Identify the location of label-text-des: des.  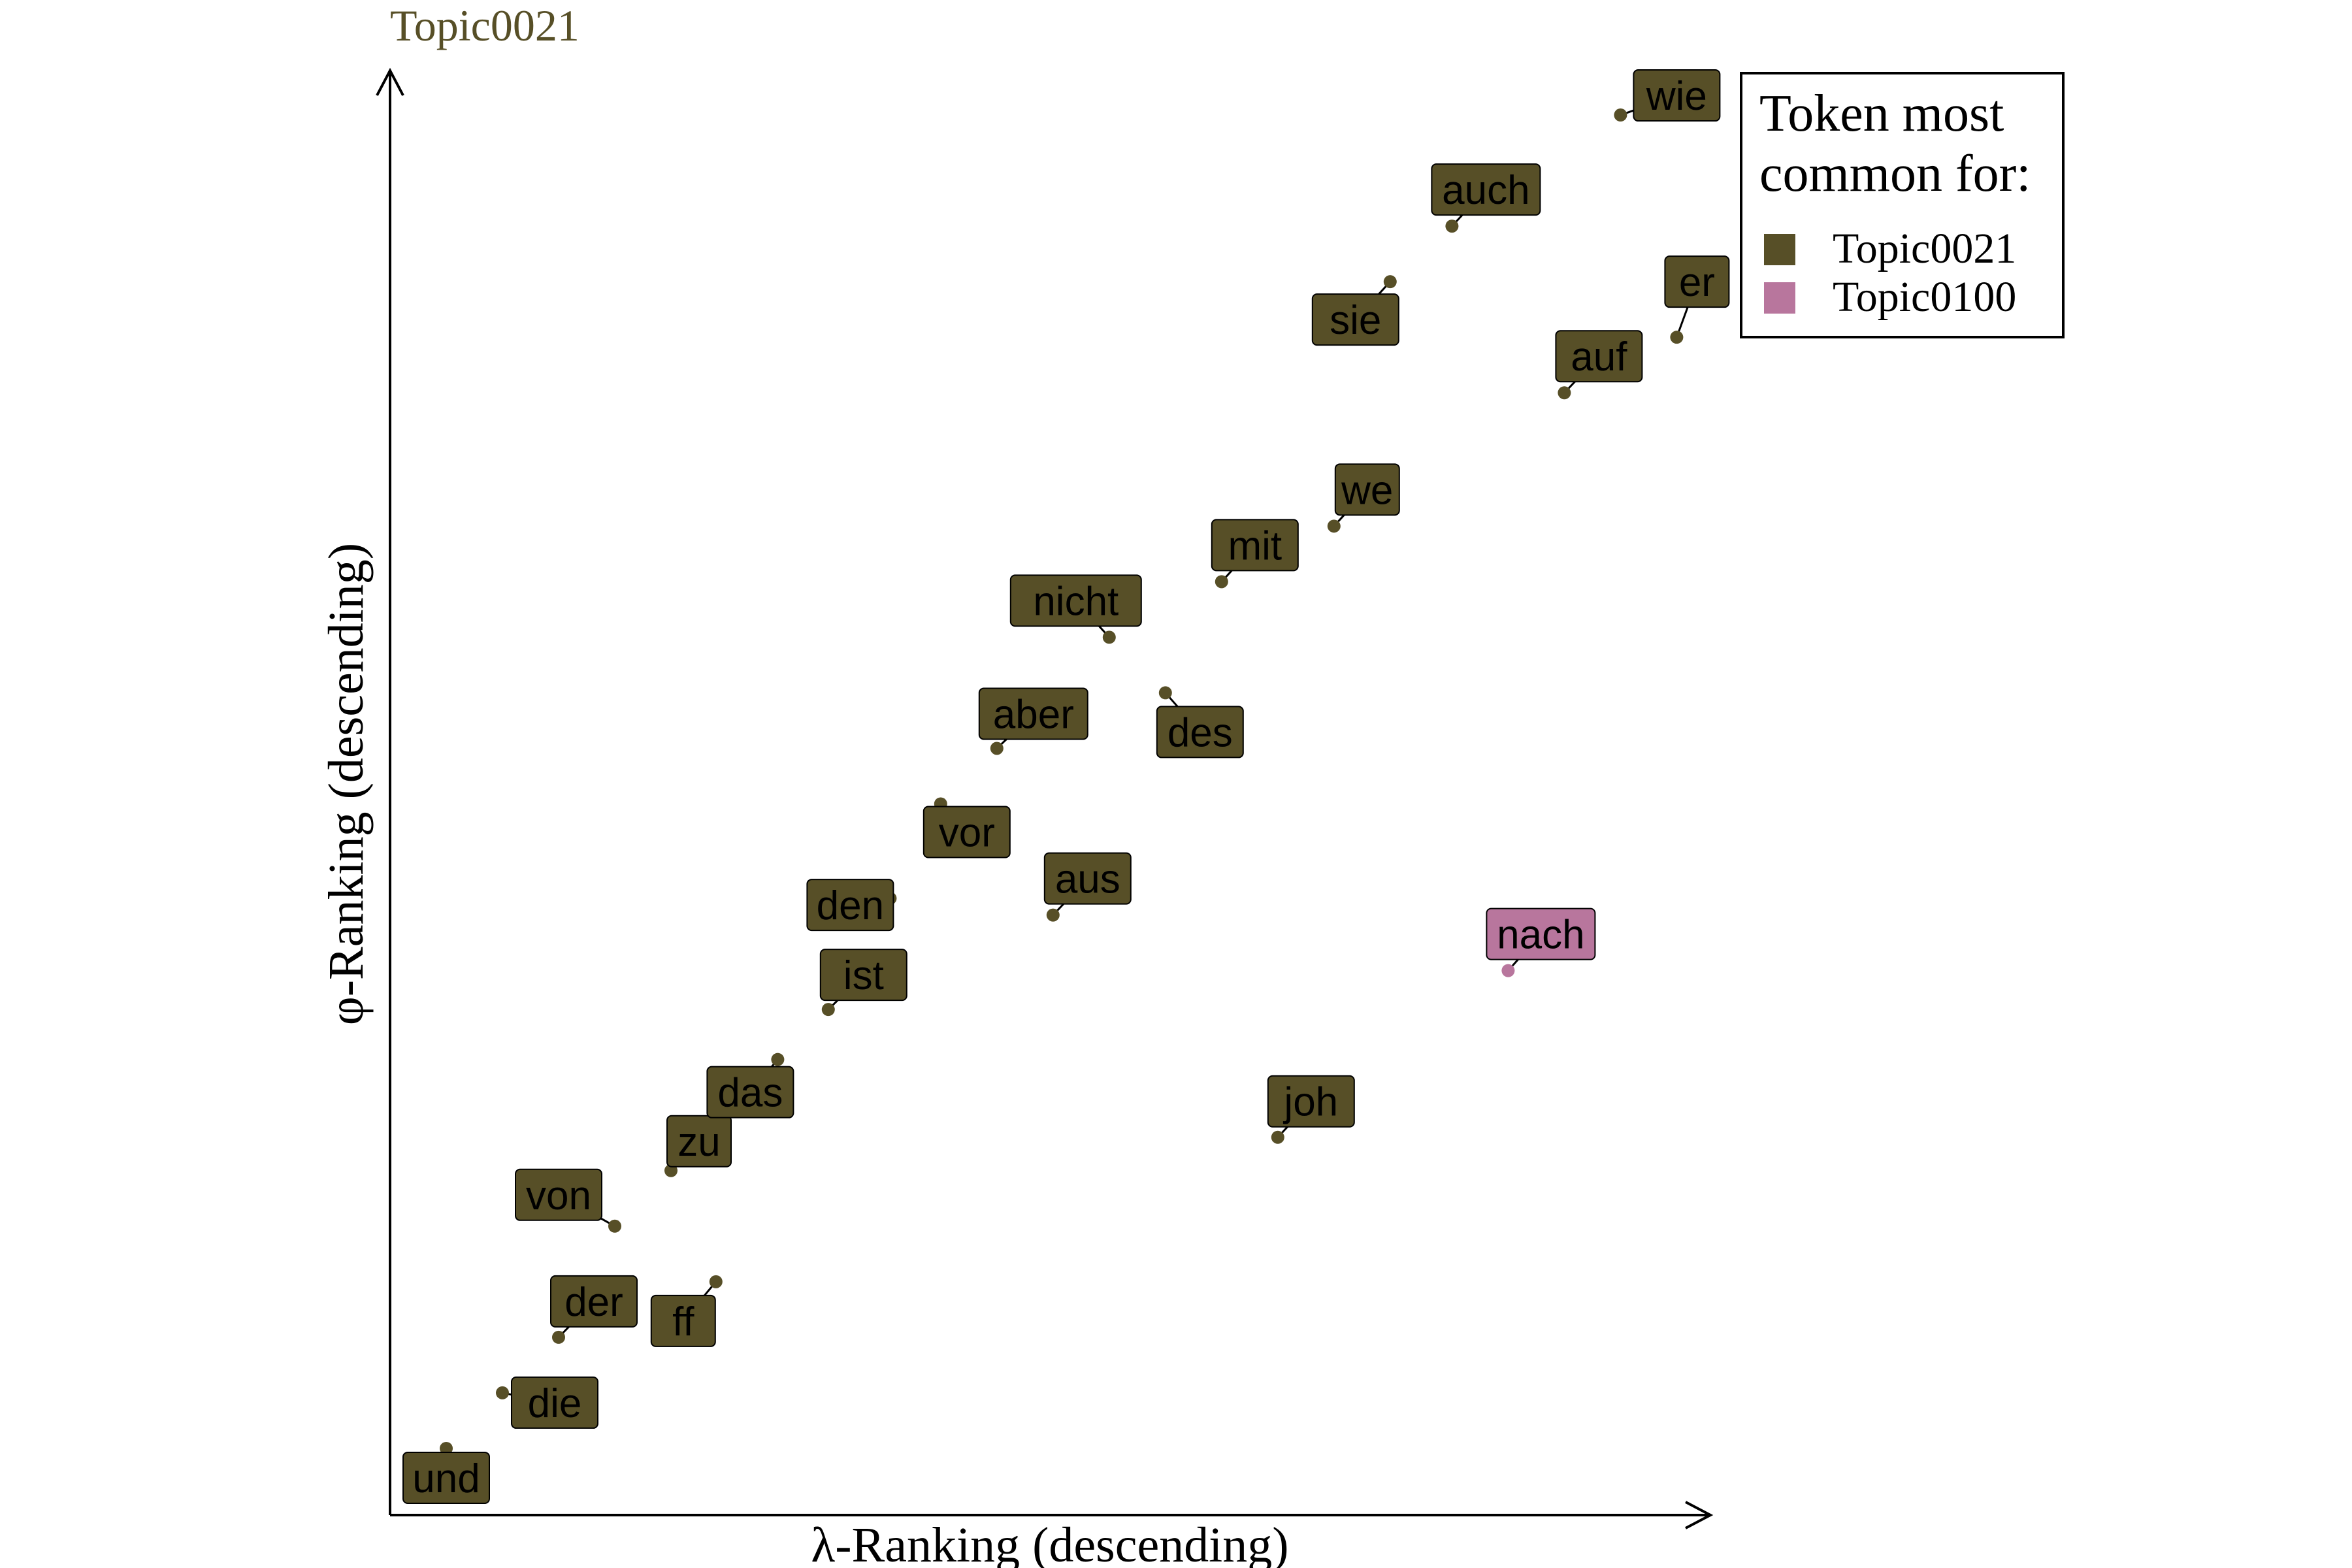
(1200, 732).